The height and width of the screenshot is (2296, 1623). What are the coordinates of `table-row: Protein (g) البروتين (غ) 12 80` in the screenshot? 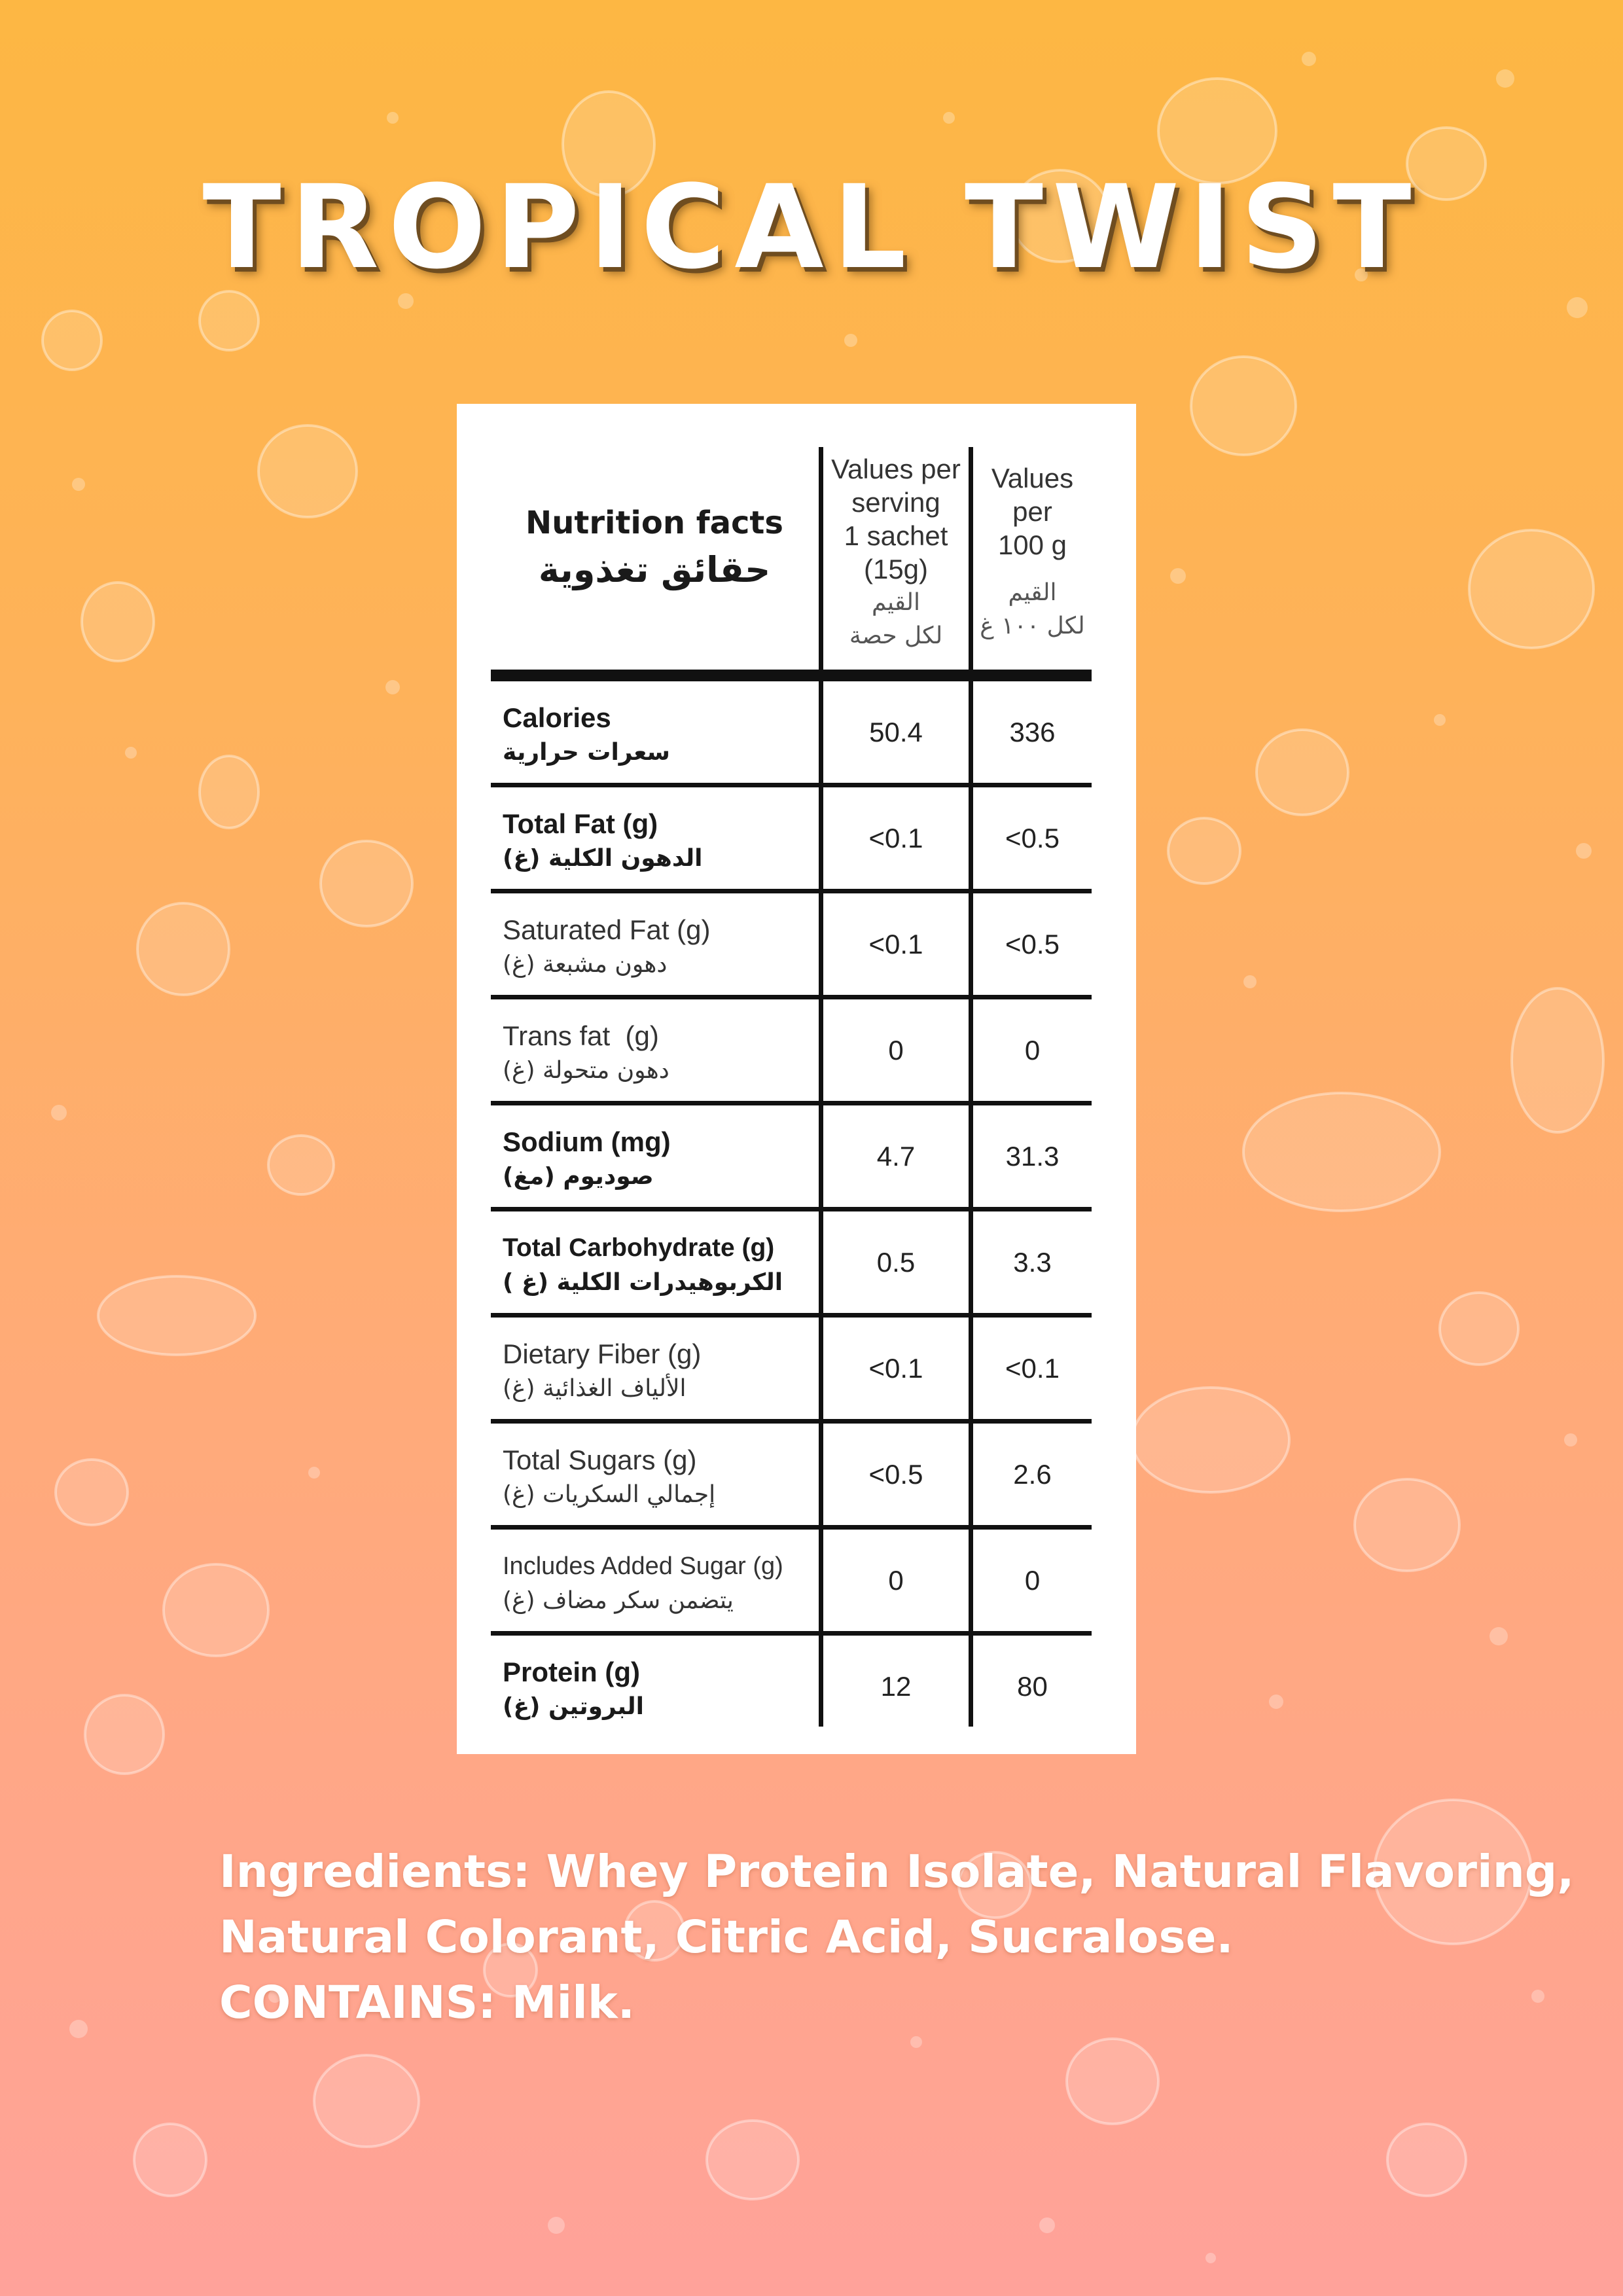 It's located at (791, 1689).